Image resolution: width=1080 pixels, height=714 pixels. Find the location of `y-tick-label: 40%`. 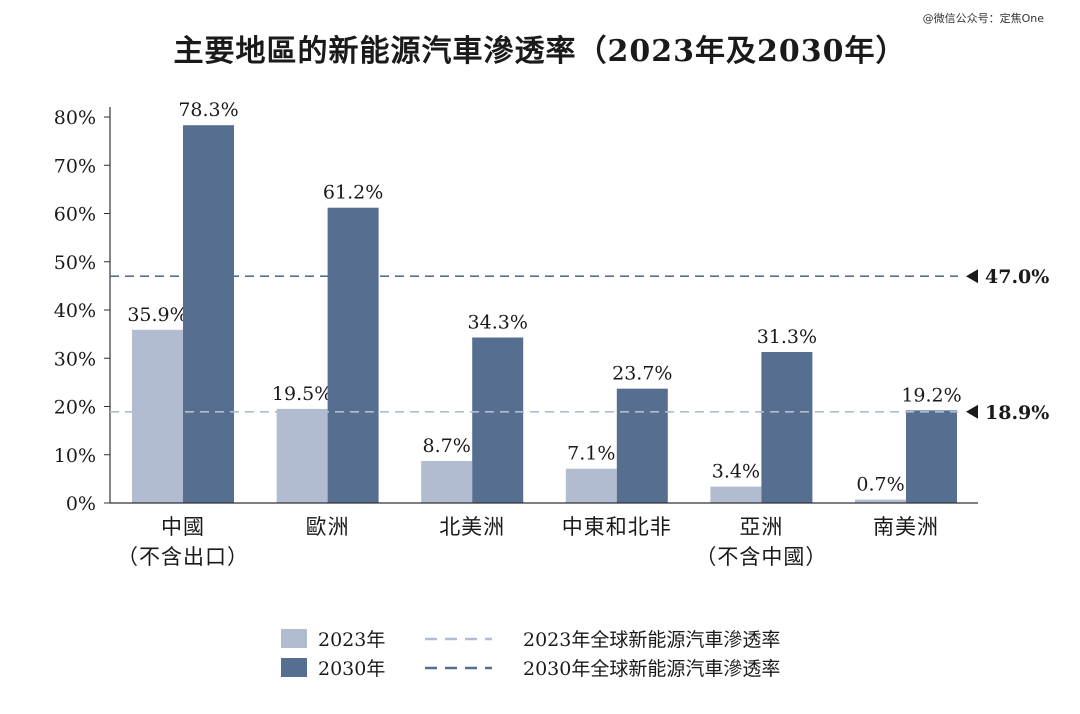

y-tick-label: 40% is located at coordinates (75, 311).